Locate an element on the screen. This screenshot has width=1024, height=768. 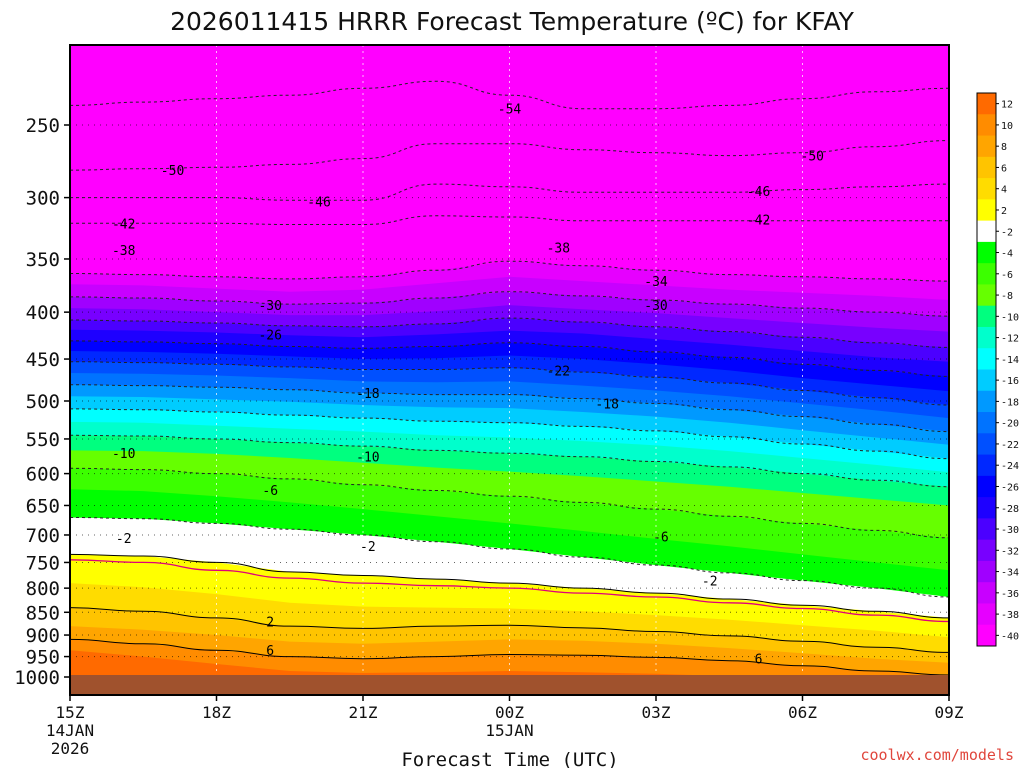
x-tick-label: 00Z is located at coordinates (509, 712).